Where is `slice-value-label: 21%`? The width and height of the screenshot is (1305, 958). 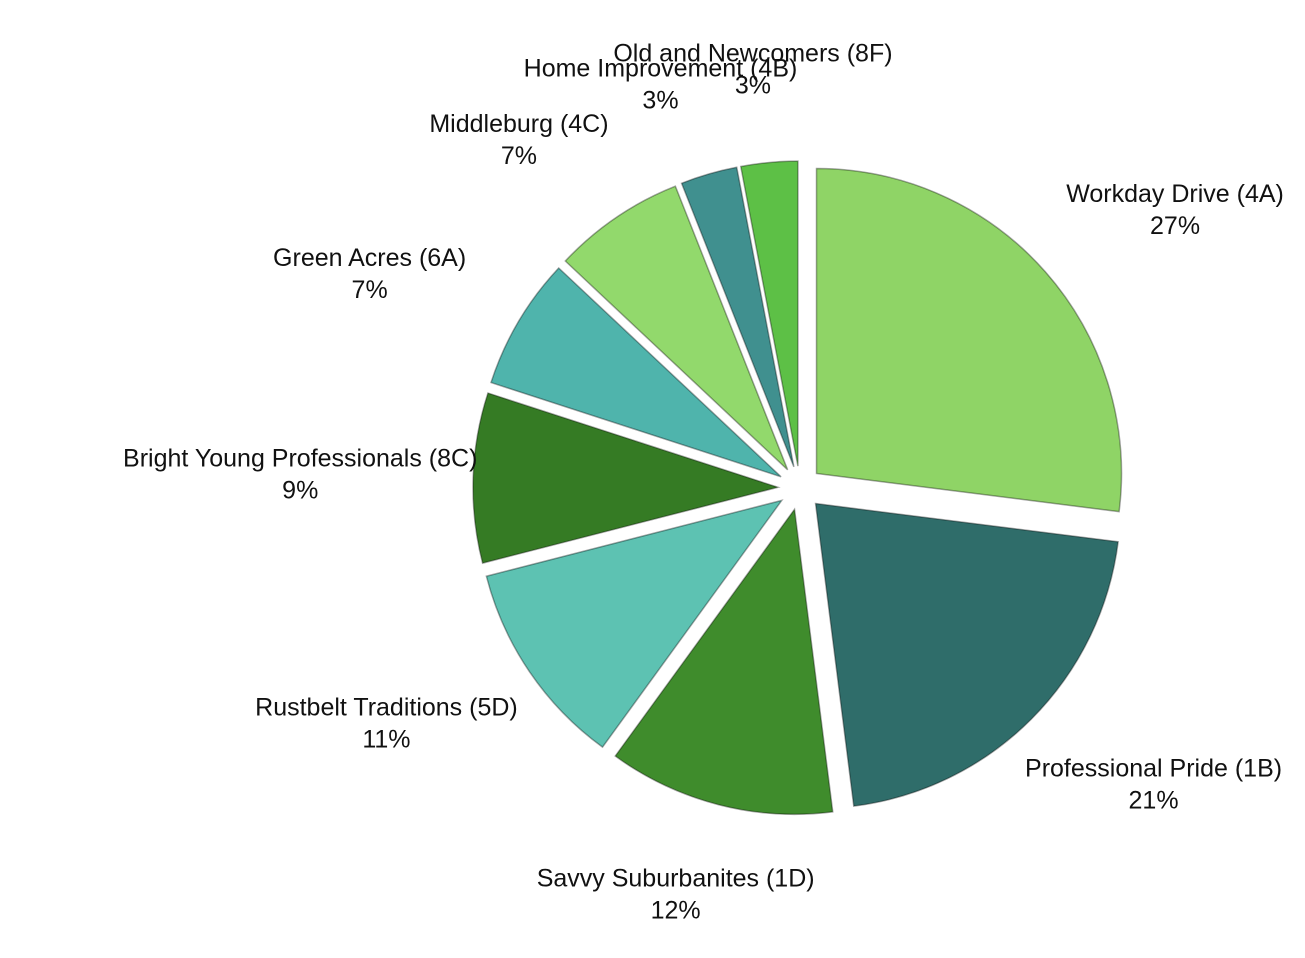
slice-value-label: 21% is located at coordinates (1154, 801).